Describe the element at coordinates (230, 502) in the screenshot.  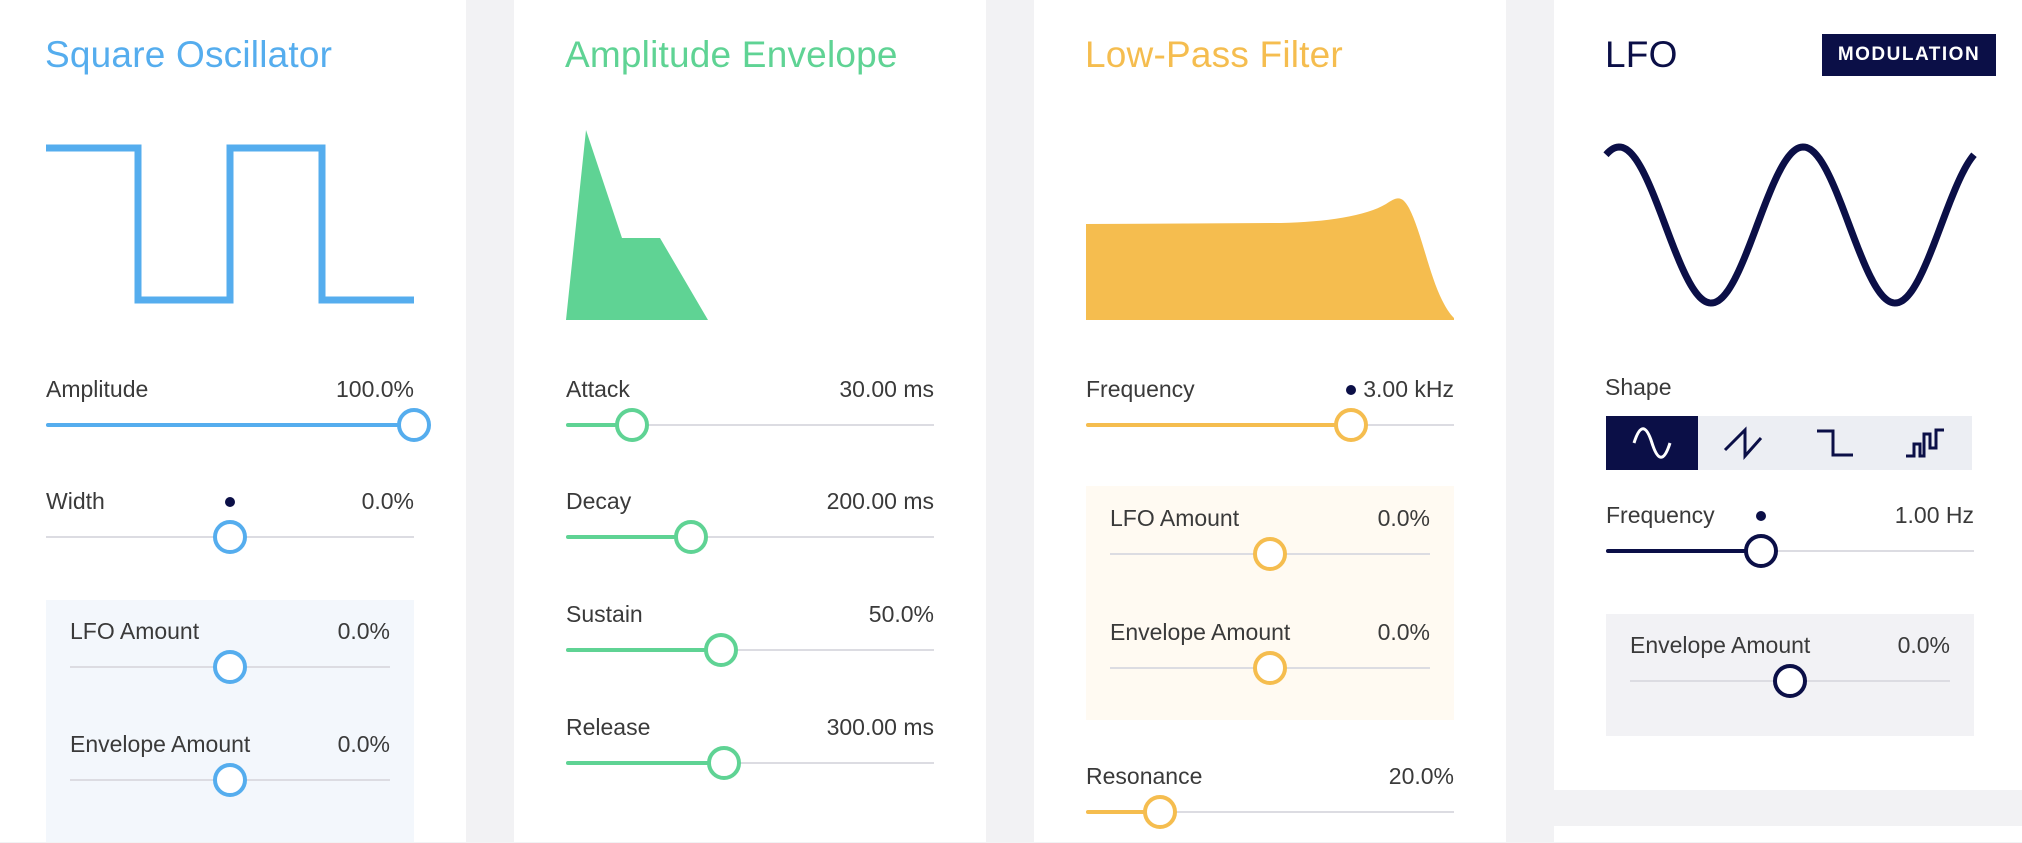
I see `center-marker` at that location.